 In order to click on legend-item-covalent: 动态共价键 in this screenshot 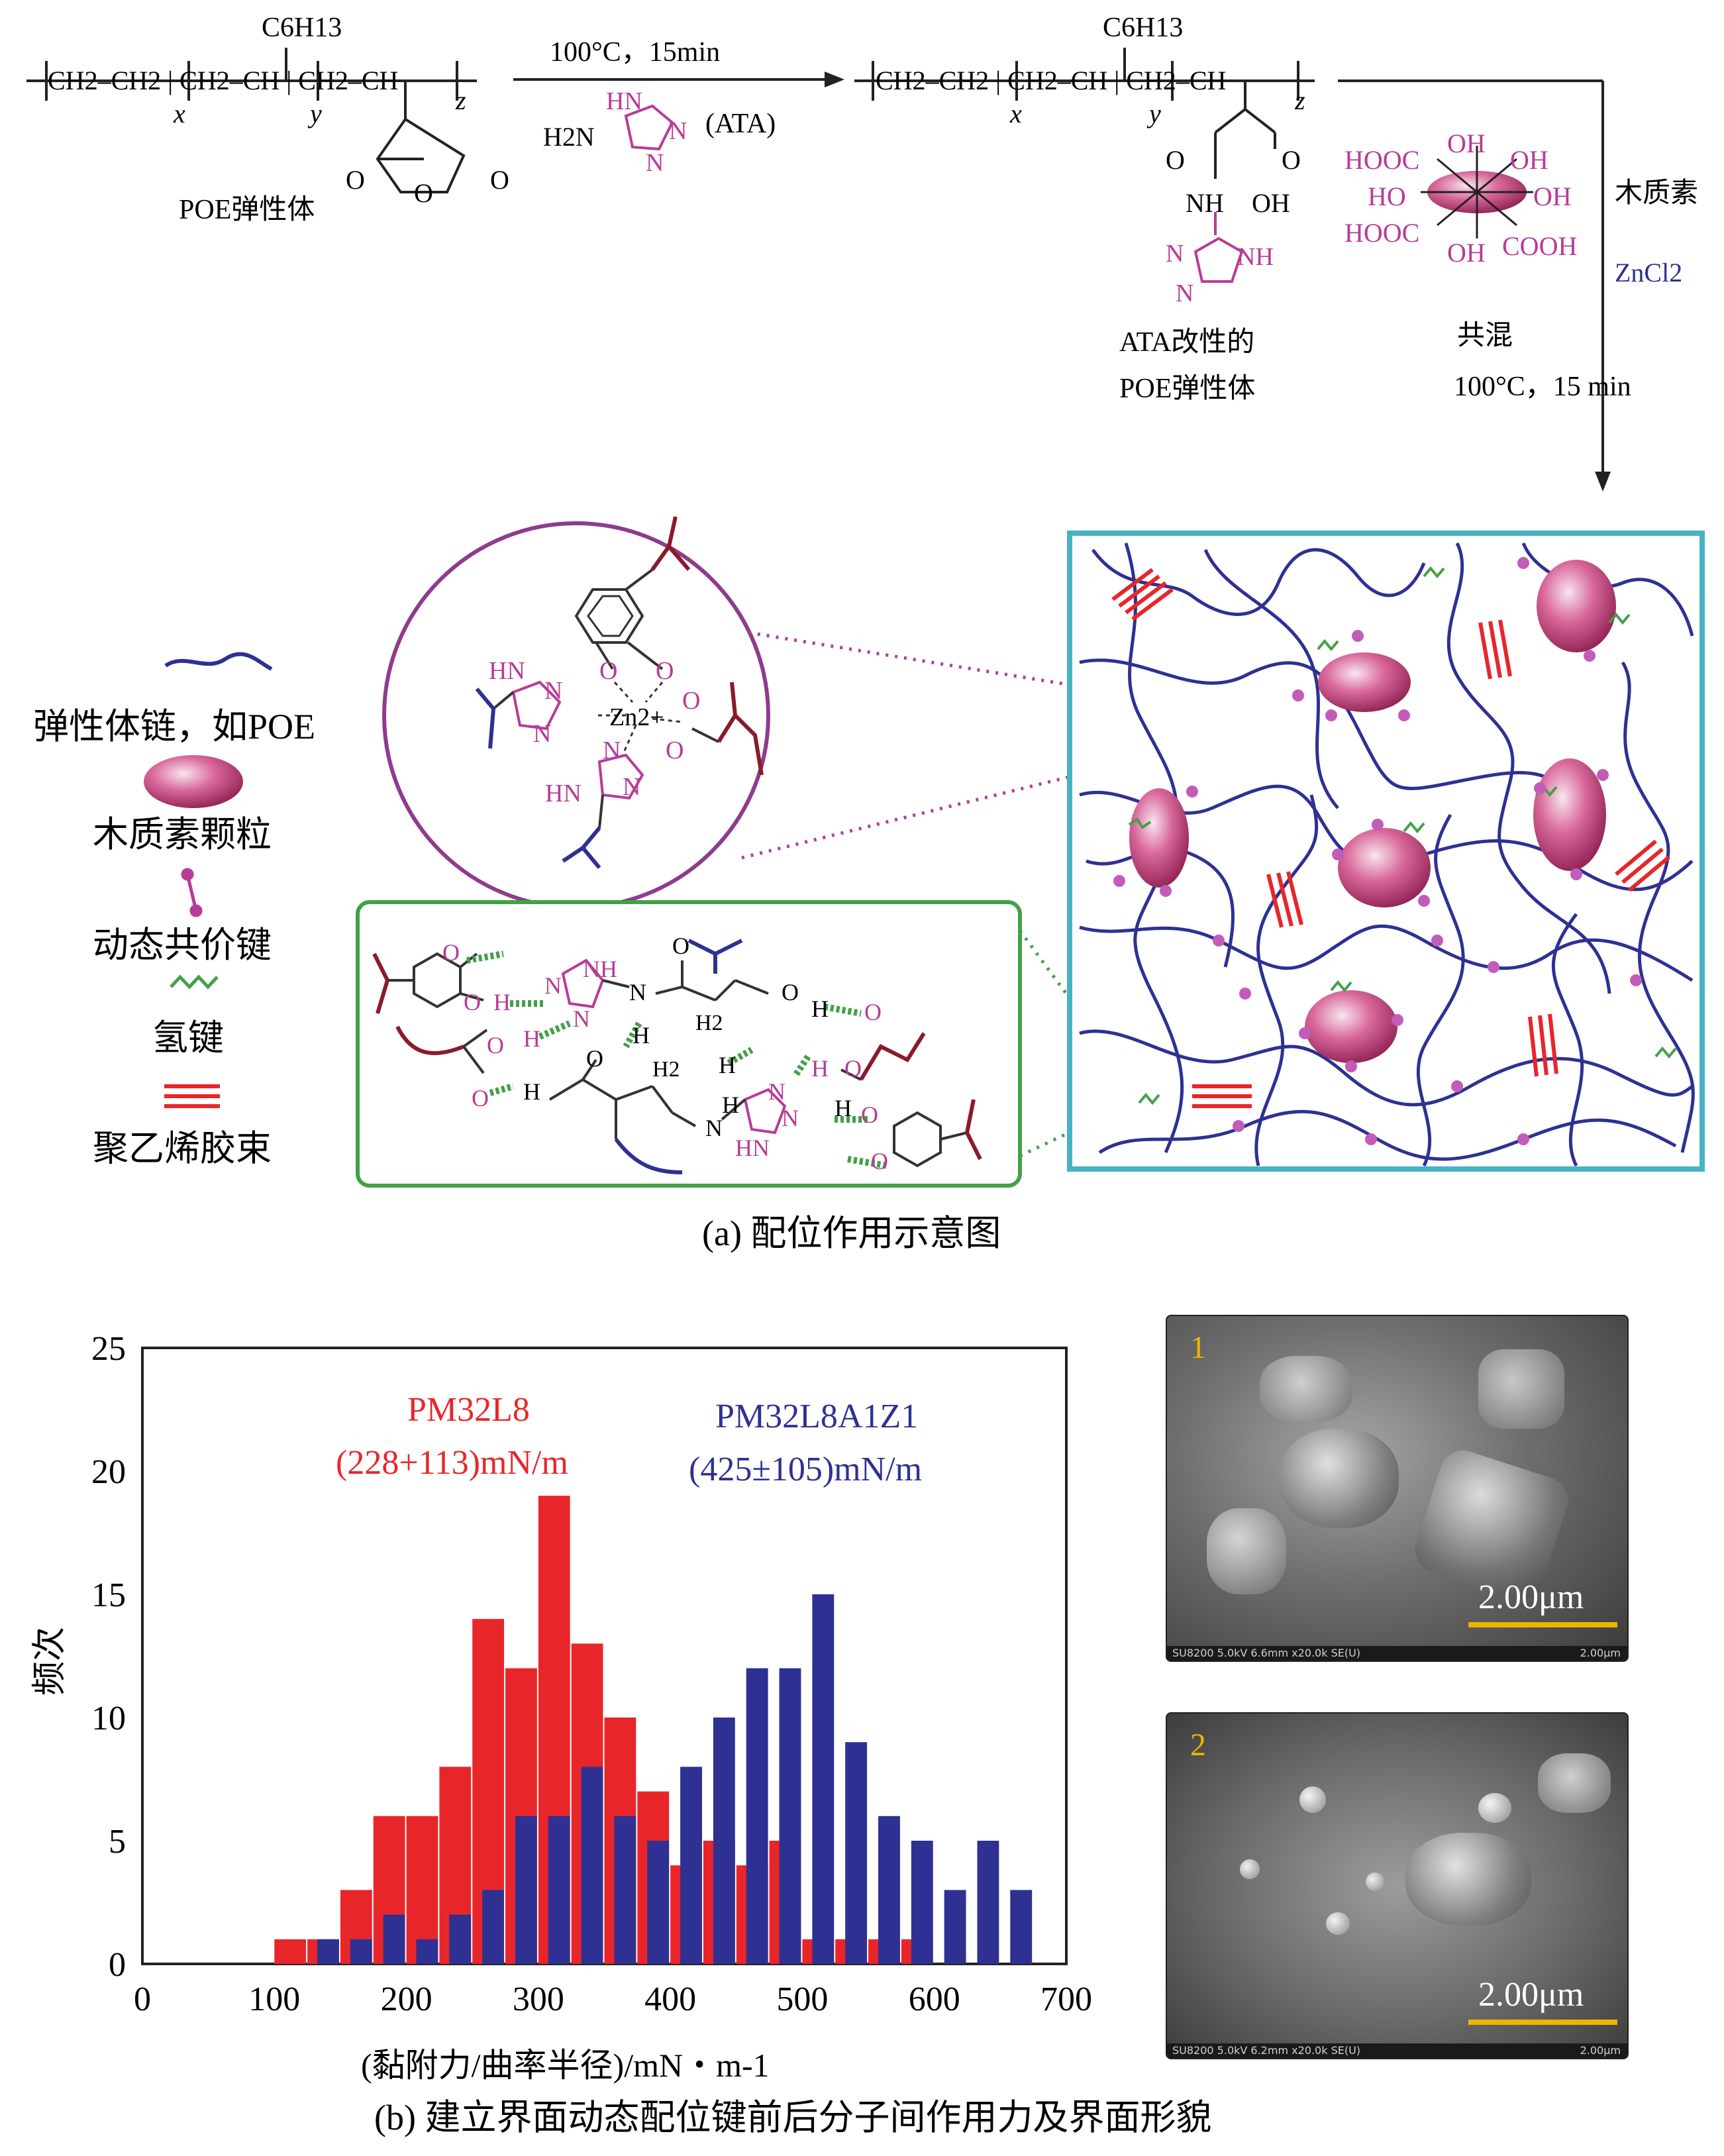, I will do `click(183, 945)`.